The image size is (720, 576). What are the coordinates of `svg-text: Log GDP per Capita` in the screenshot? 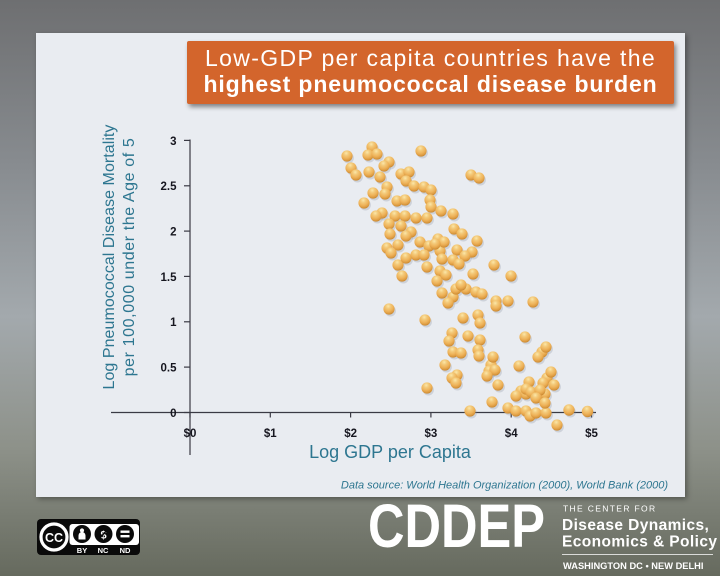 It's located at (390, 452).